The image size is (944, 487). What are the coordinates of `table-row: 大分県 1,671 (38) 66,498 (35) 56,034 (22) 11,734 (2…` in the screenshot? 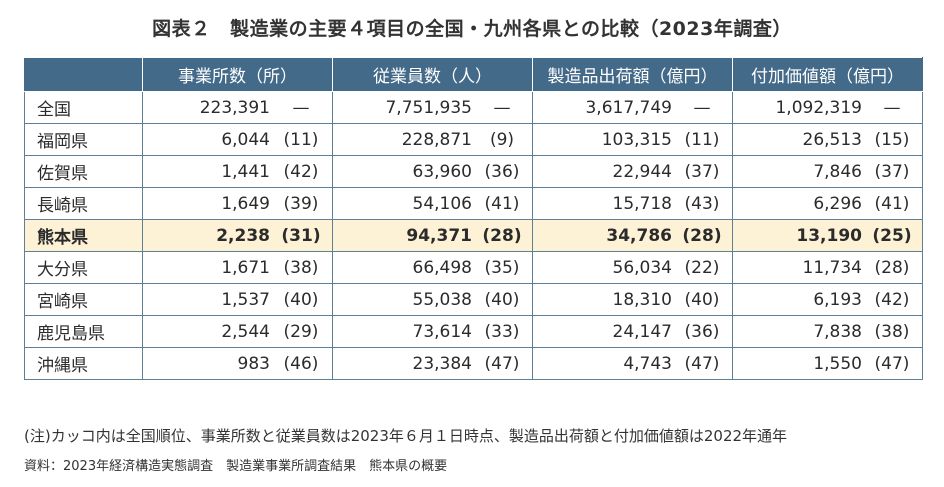 It's located at (473, 267).